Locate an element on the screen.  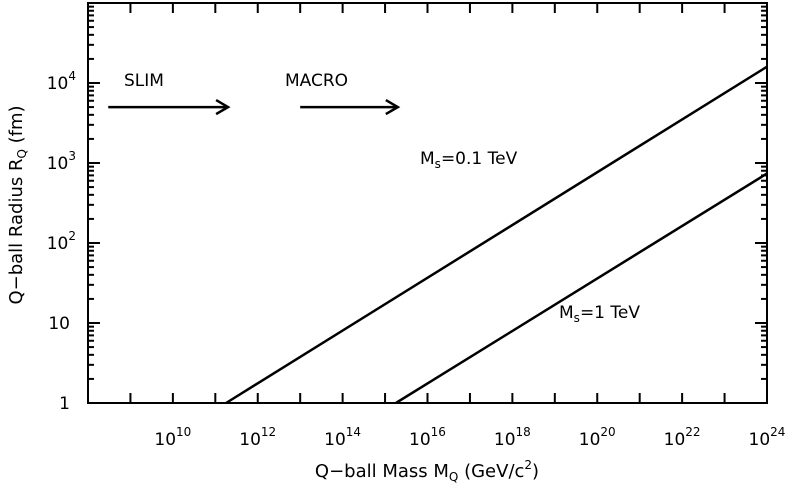
x-axis-title-sub: Q is located at coordinates (453, 477).